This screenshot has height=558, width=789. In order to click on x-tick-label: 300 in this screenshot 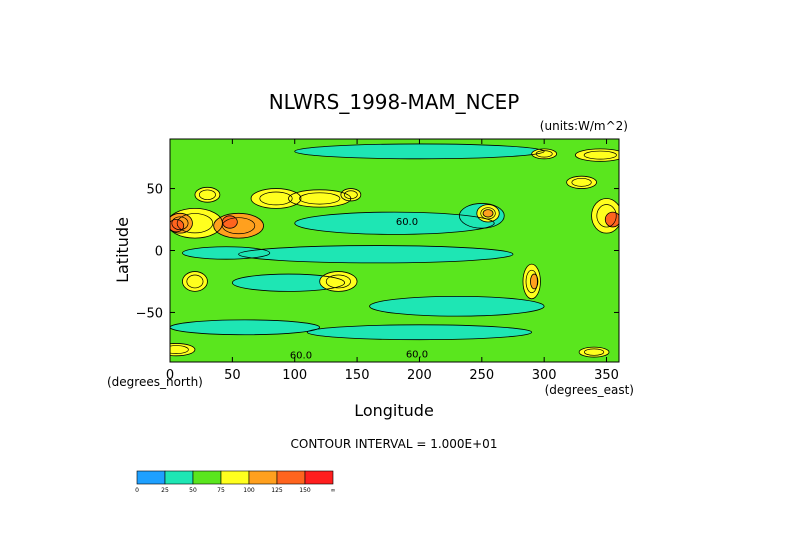, I will do `click(544, 375)`.